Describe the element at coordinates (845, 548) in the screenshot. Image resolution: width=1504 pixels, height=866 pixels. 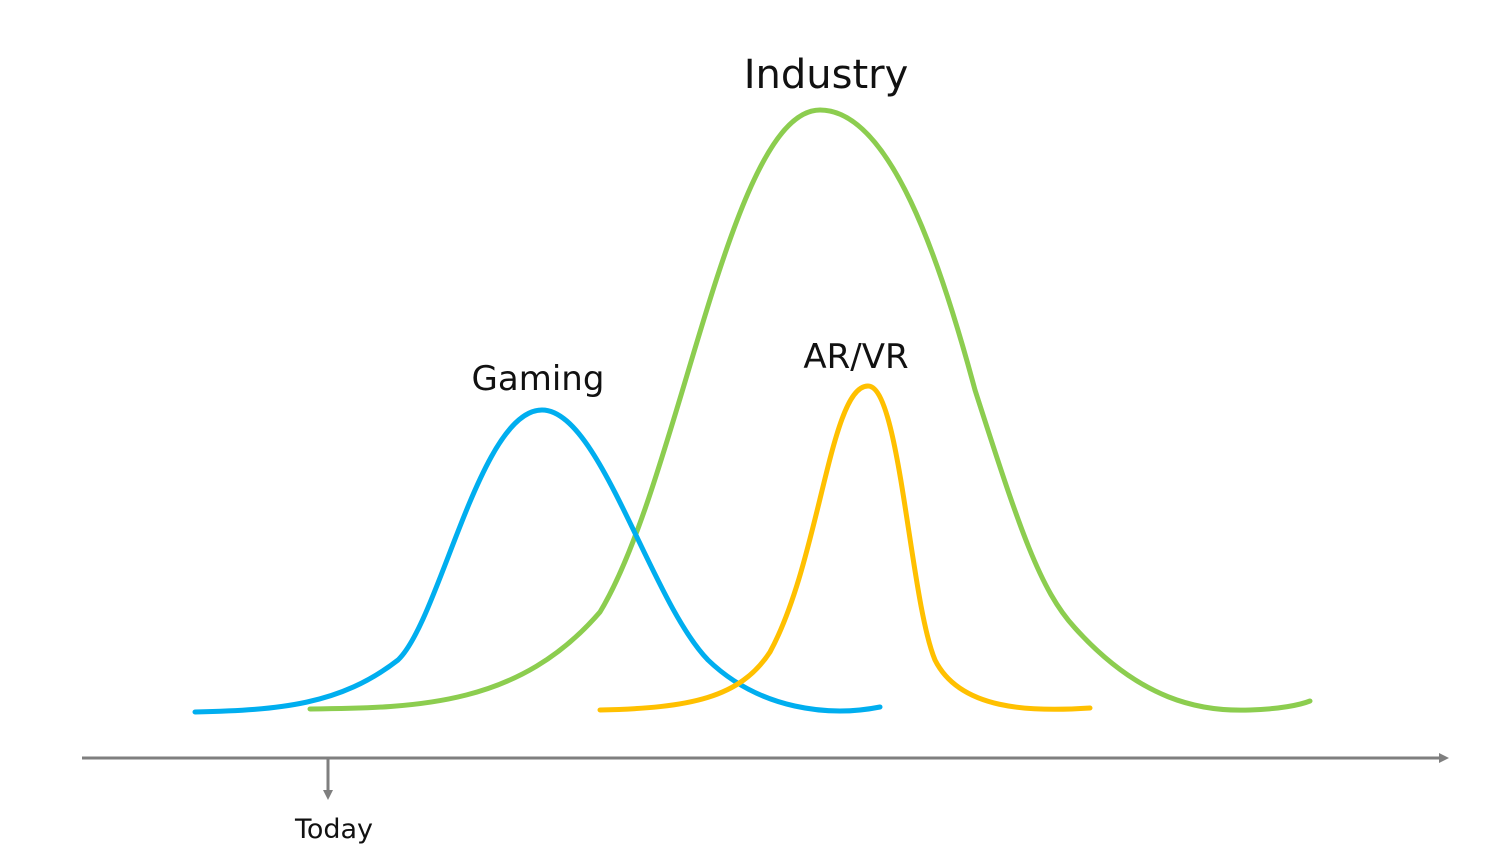
I see `arvr-curve` at that location.